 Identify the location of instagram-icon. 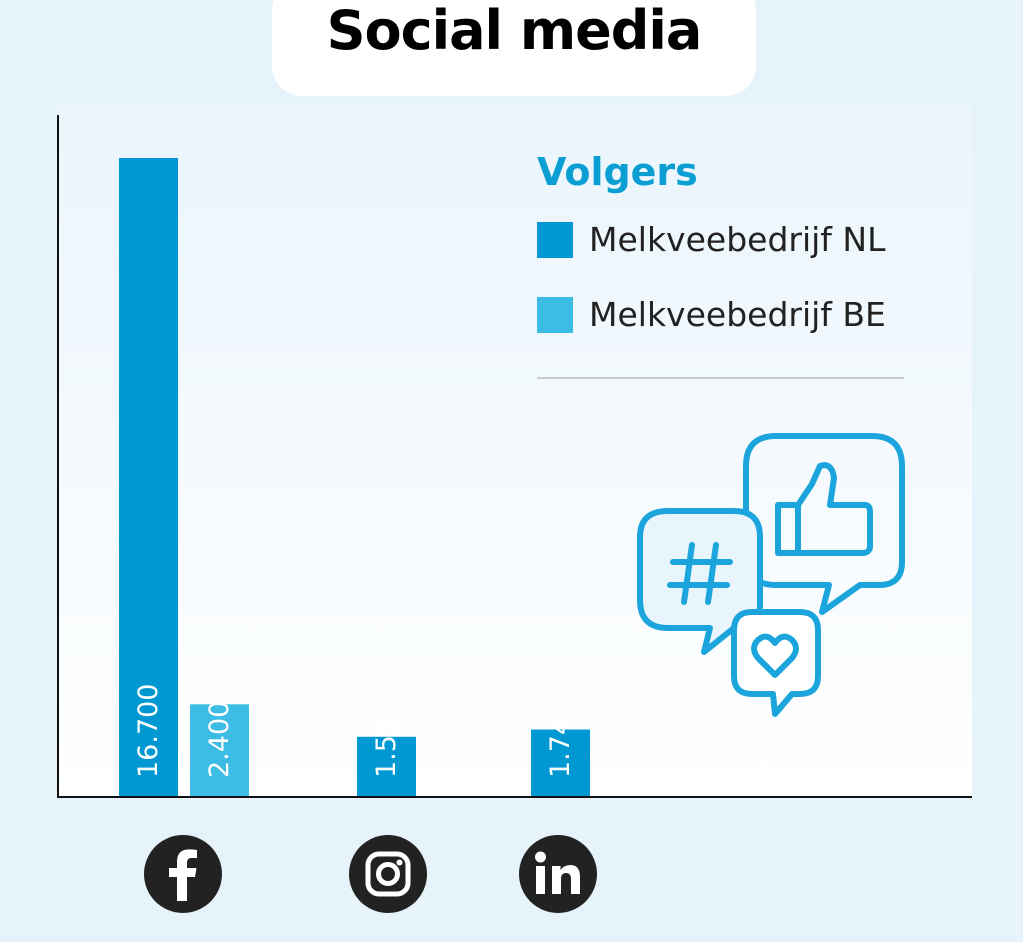
(388, 874).